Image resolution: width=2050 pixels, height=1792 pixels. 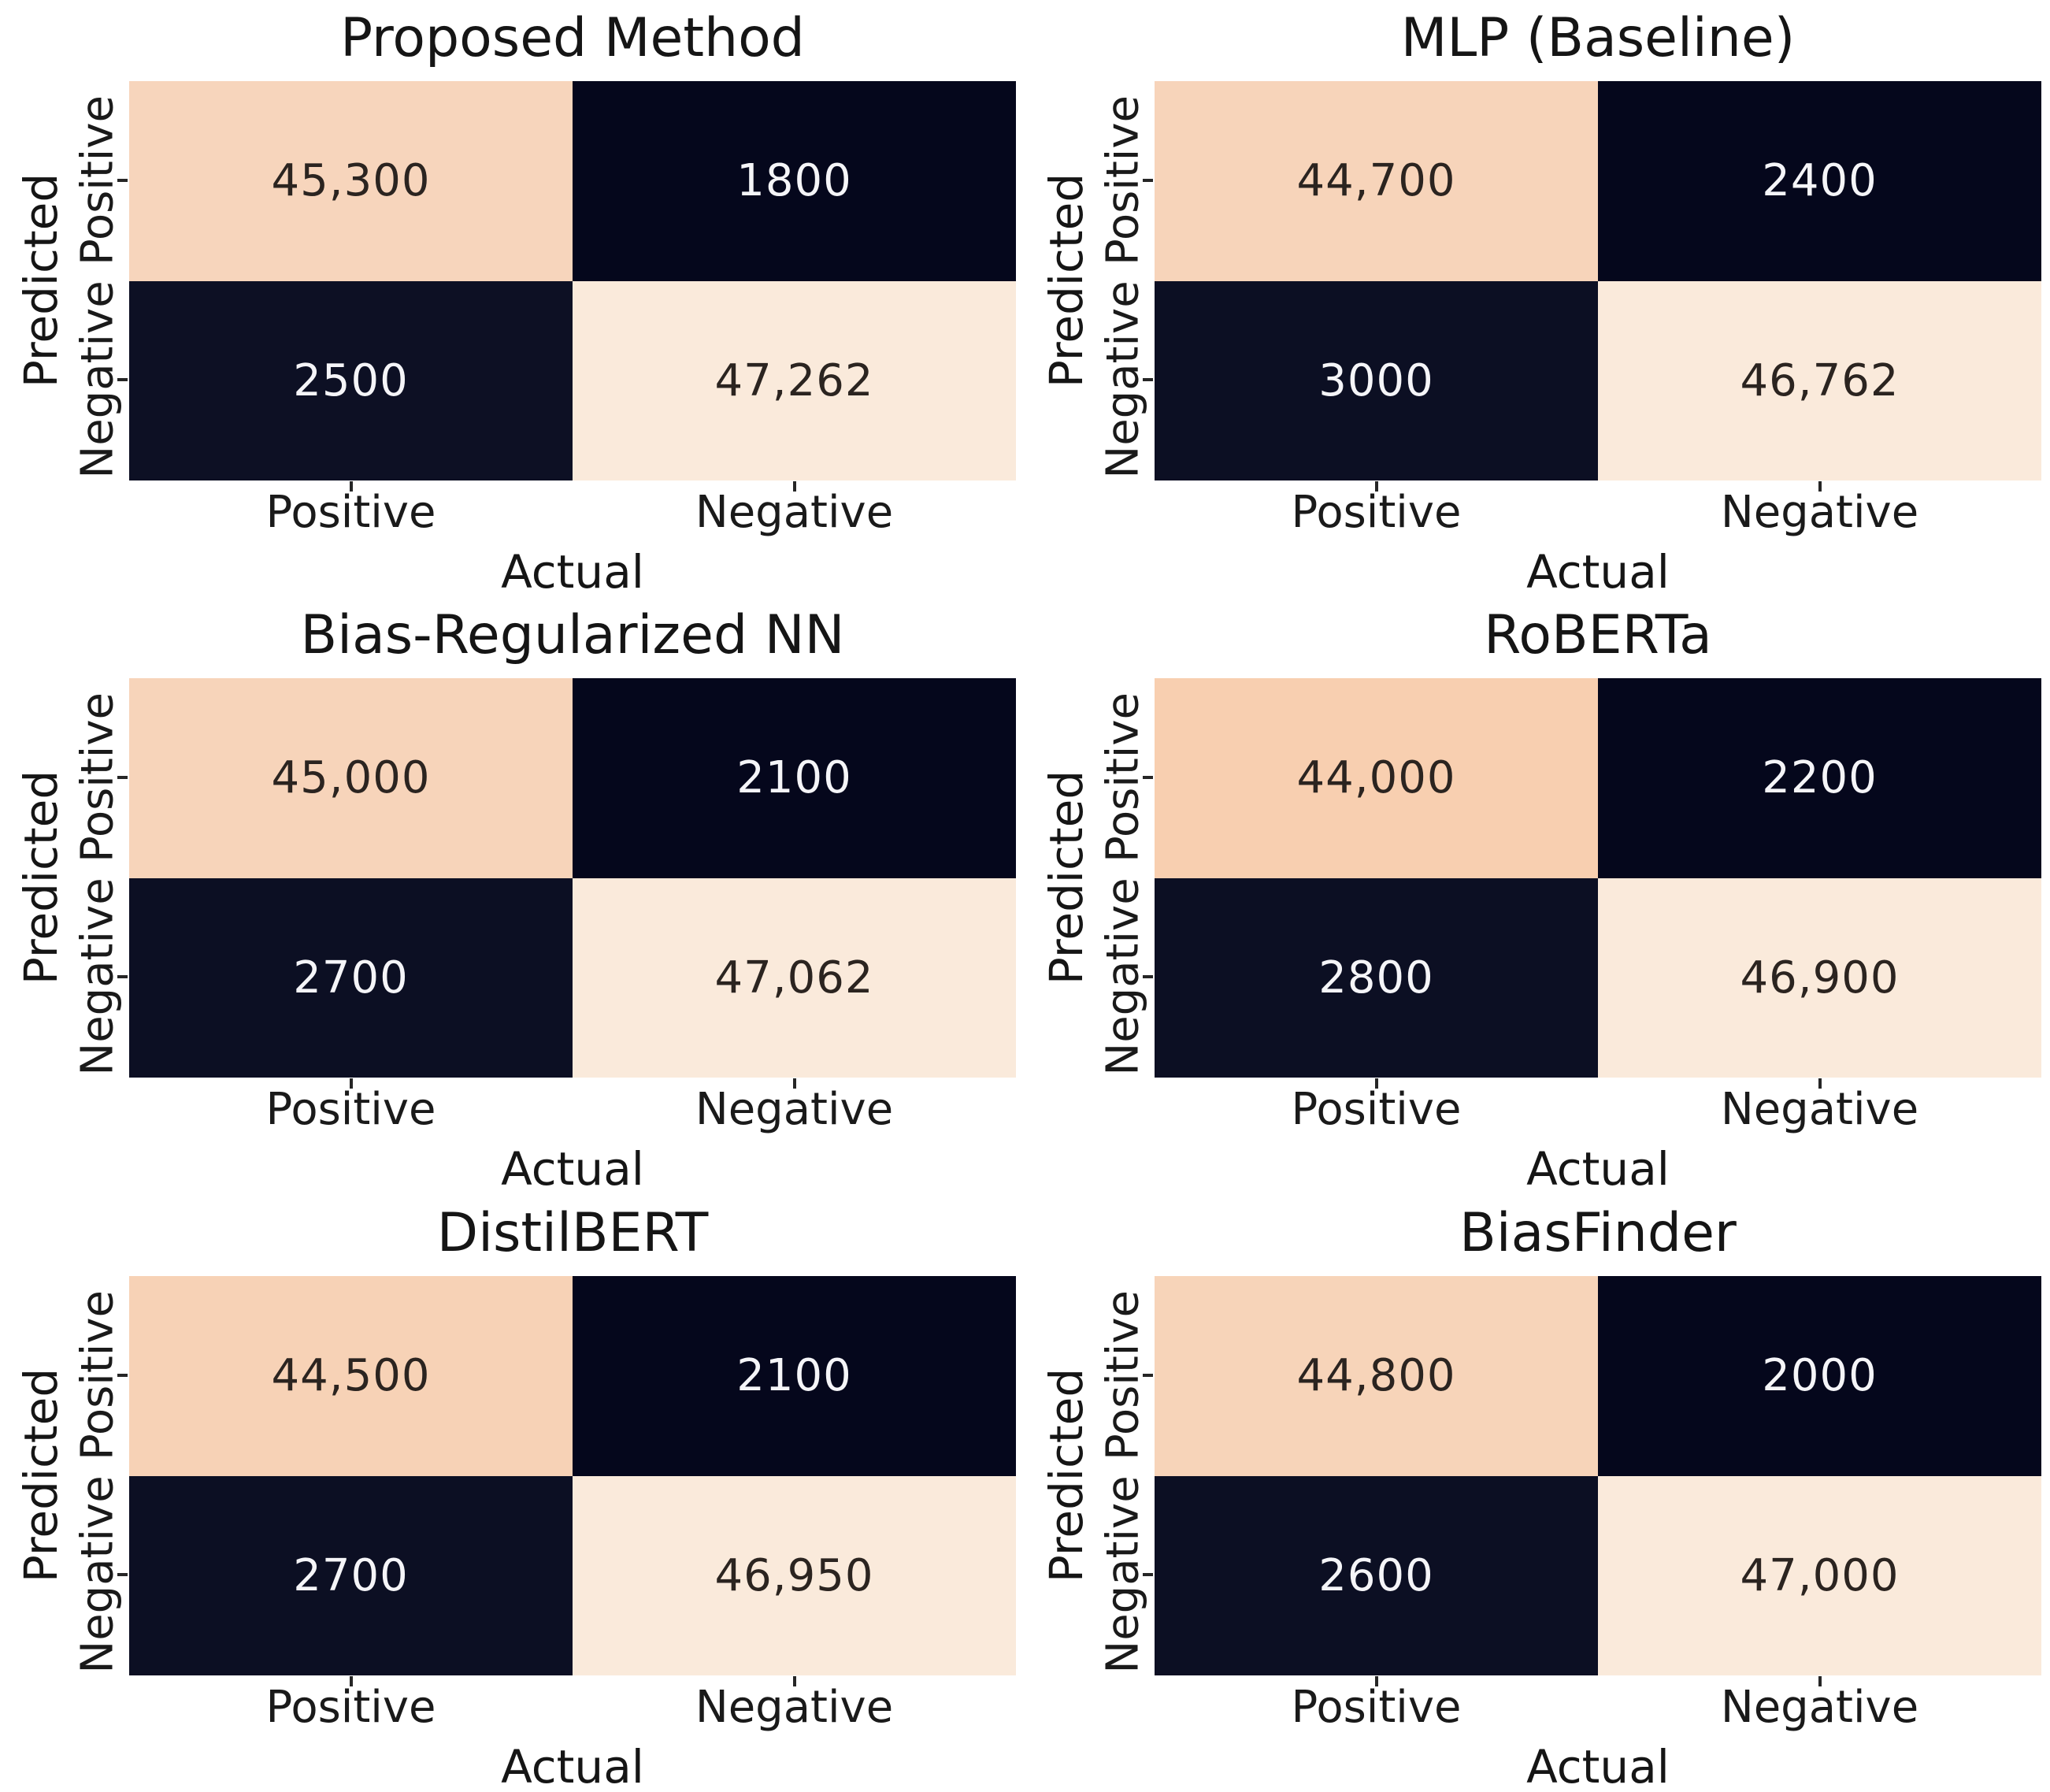 What do you see at coordinates (1376, 181) in the screenshot?
I see `cell-true-positive: 44,700` at bounding box center [1376, 181].